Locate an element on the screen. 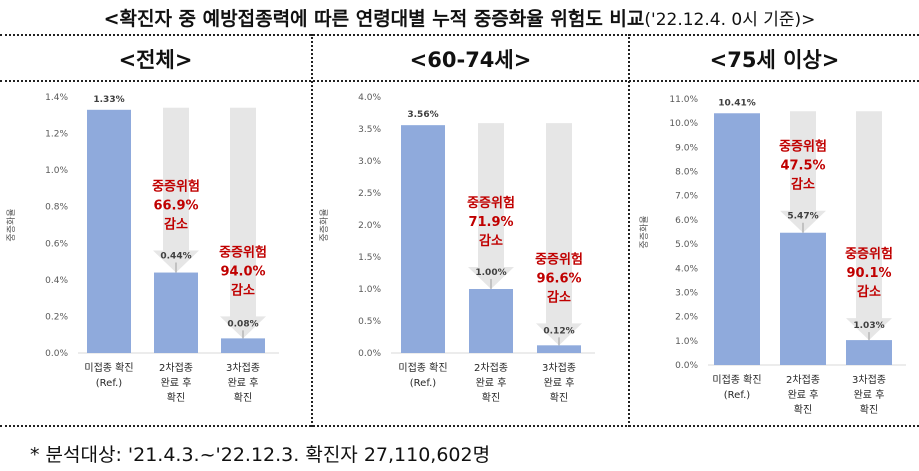  y-tick-label: 0.2% is located at coordinates (56, 317).